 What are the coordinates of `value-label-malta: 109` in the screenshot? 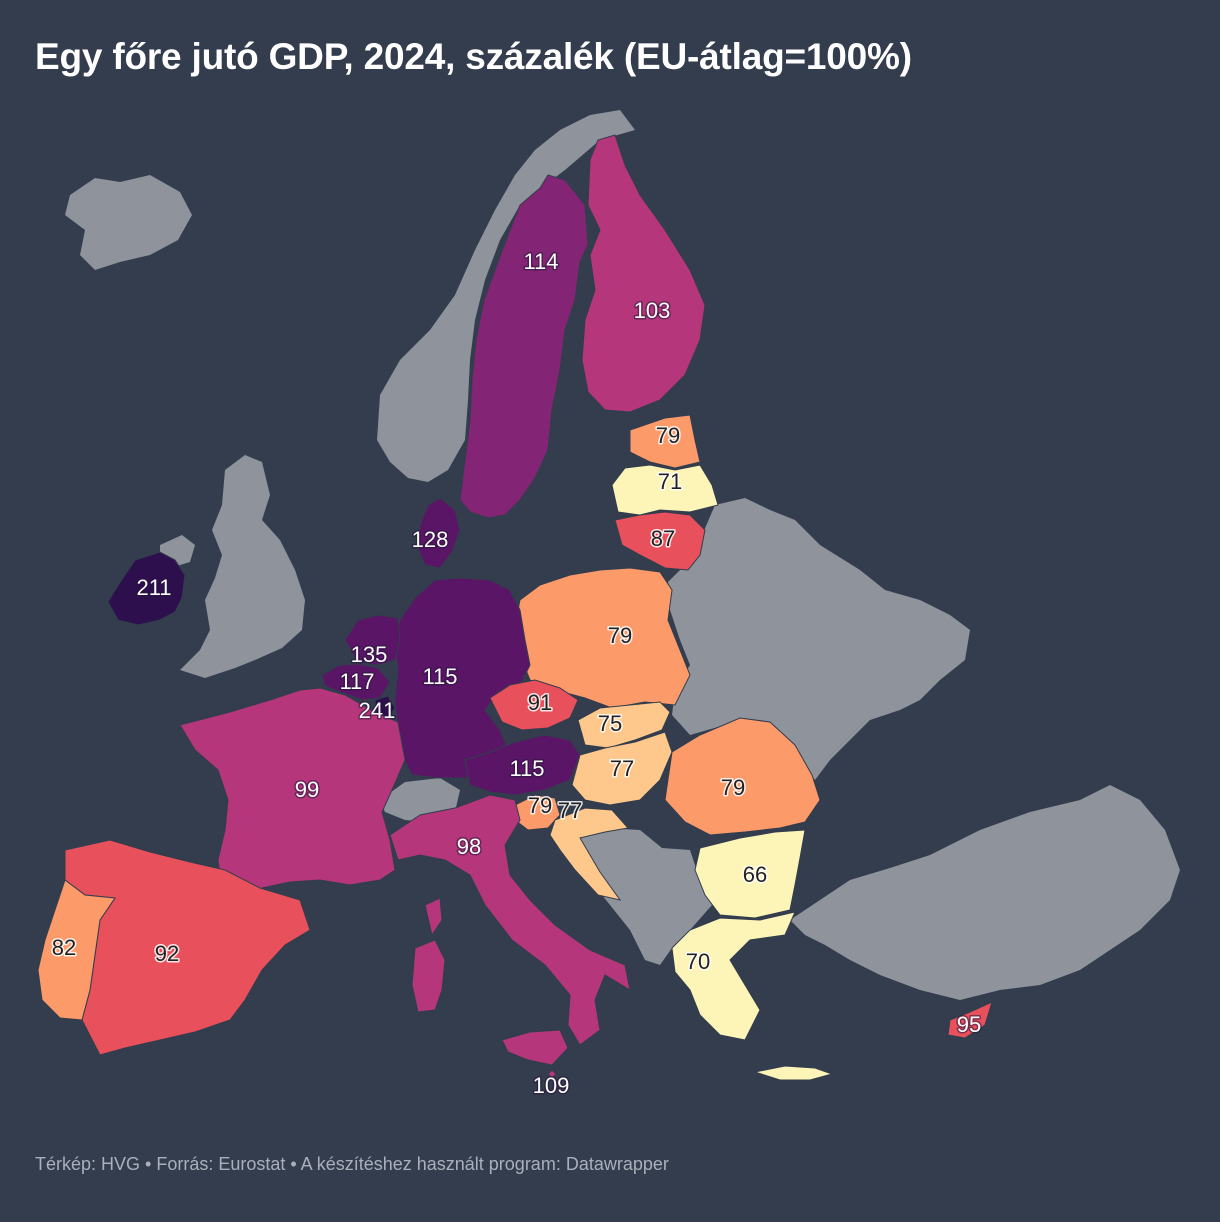 It's located at (551, 1085).